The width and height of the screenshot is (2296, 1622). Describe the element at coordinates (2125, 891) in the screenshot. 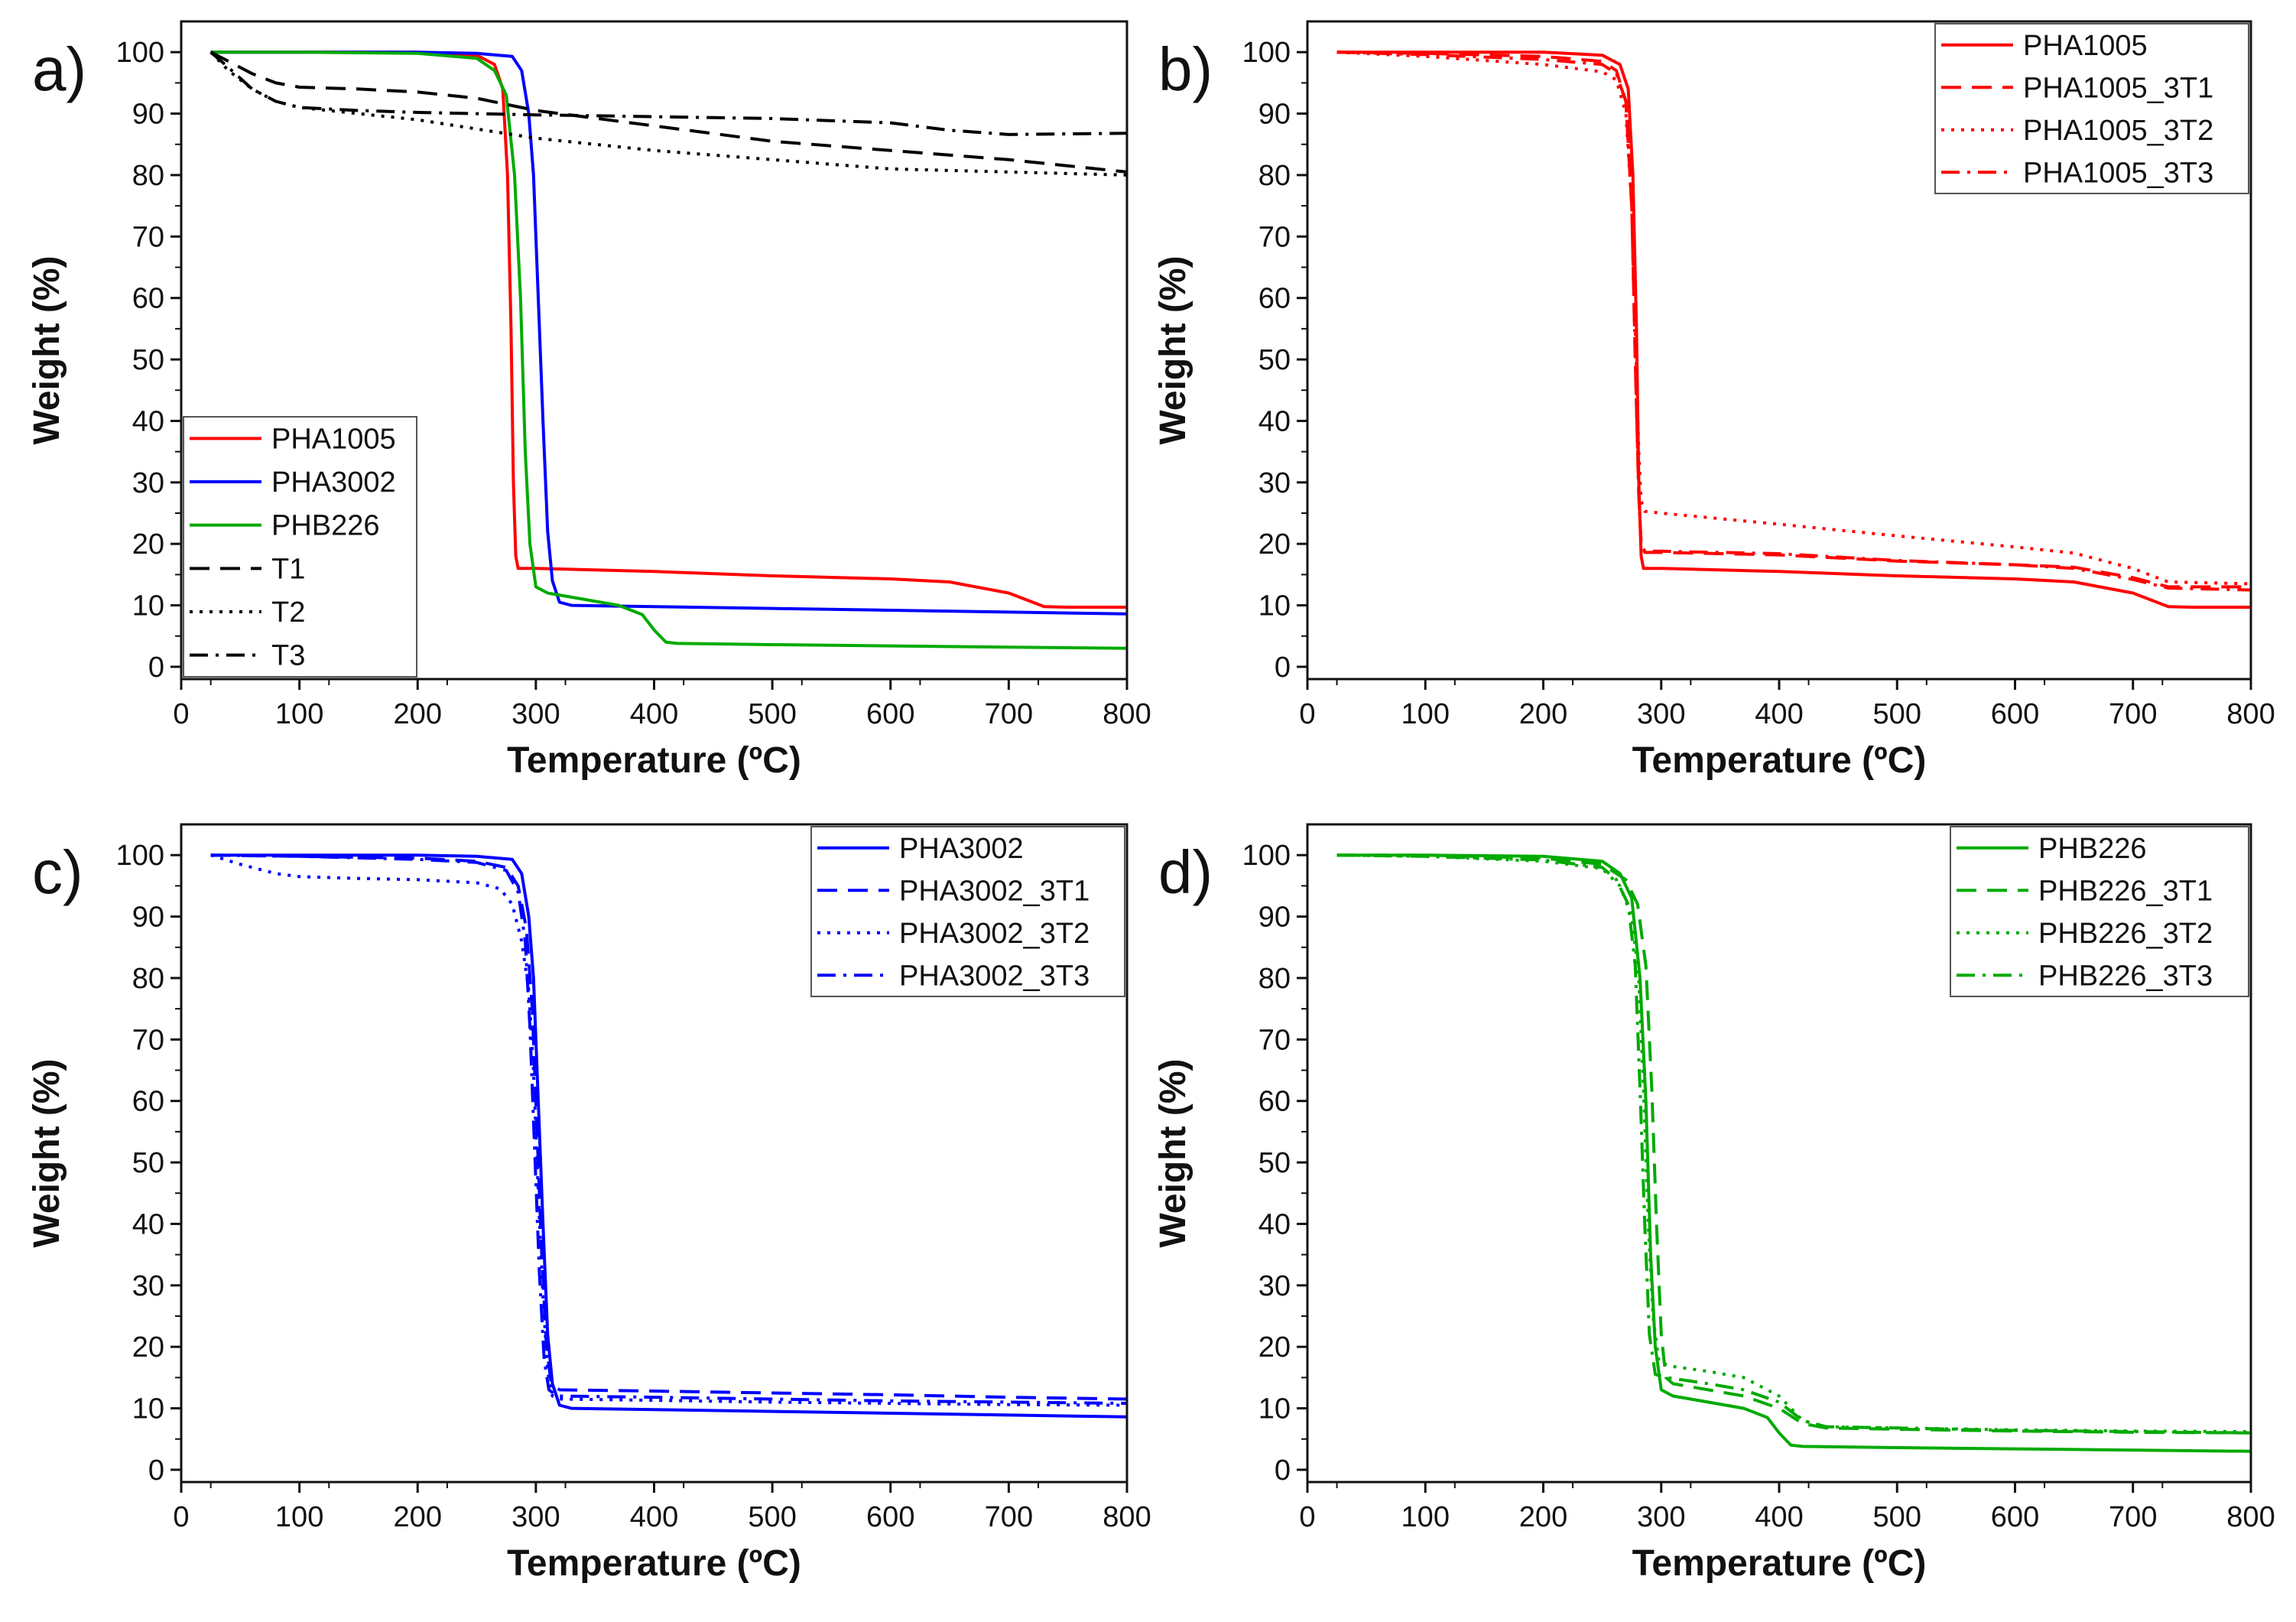

I see `legend-label: PHB226_3T1` at that location.